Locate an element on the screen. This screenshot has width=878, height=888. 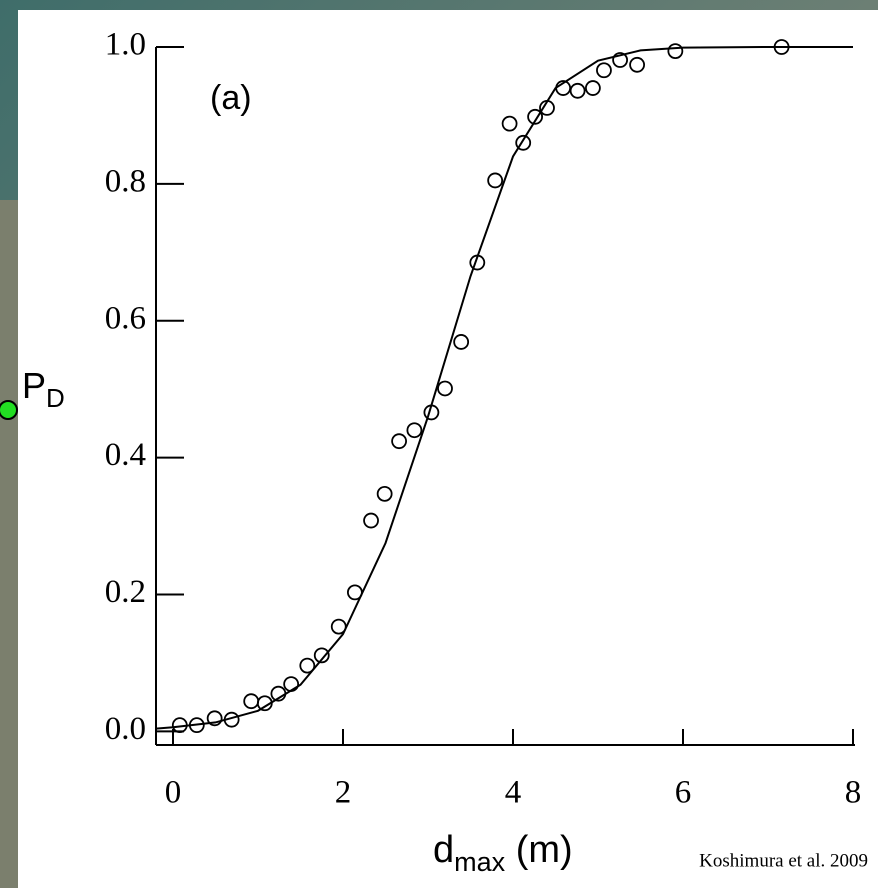
y-axis-label: PD is located at coordinates (43, 389).